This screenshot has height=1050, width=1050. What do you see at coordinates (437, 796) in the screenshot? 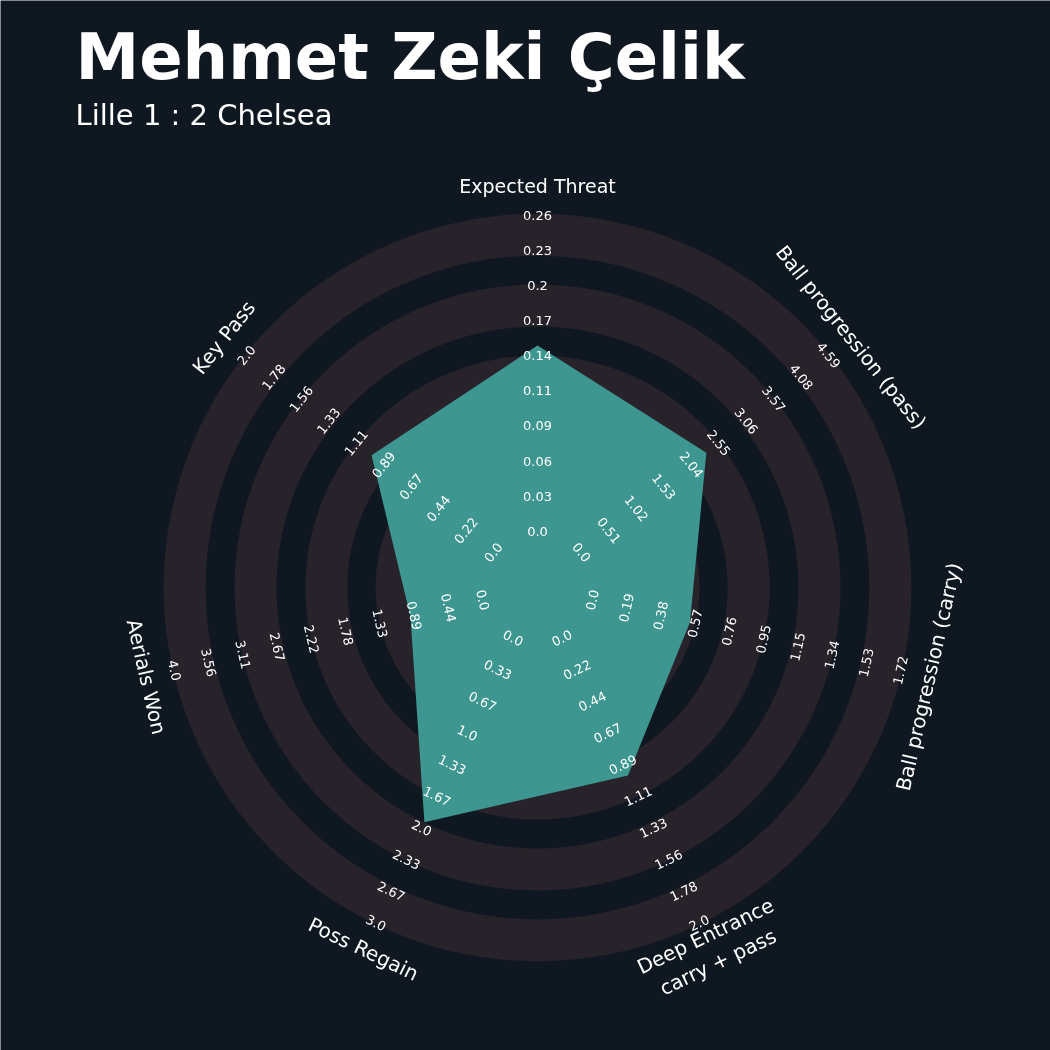
I see `text: 1.67` at bounding box center [437, 796].